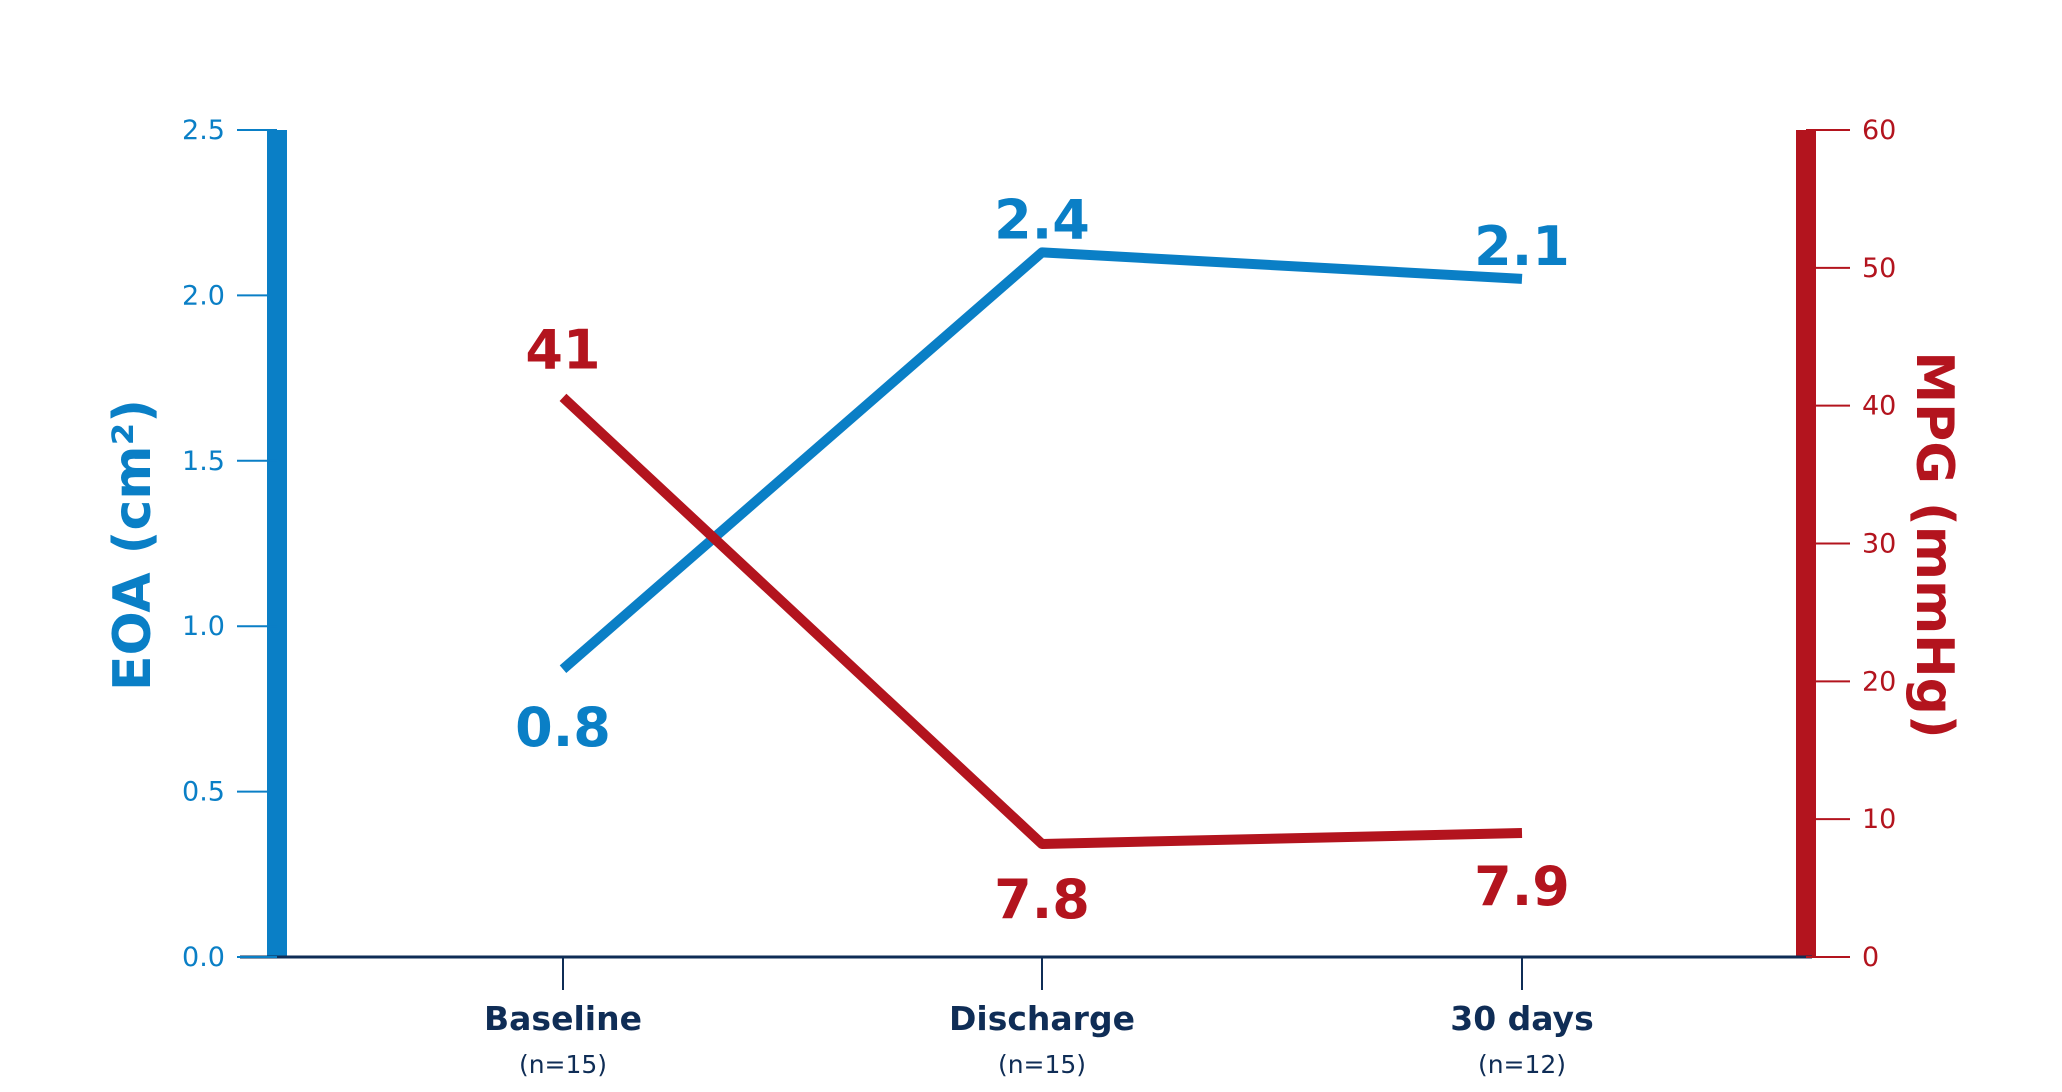  I want to click on right-axis-title: MPG (mmHg), so click(1934, 544).